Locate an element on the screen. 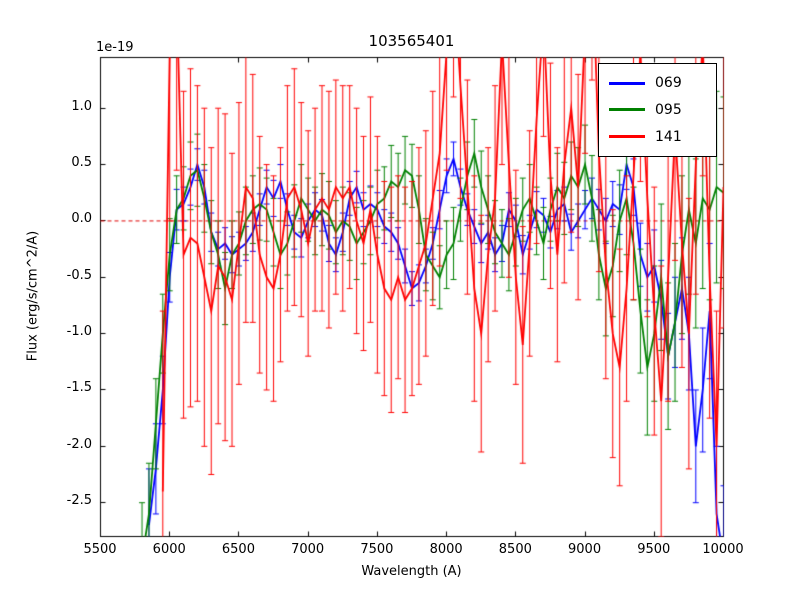 Image resolution: width=800 pixels, height=600 pixels. x-tick-label: 7000 is located at coordinates (308, 549).